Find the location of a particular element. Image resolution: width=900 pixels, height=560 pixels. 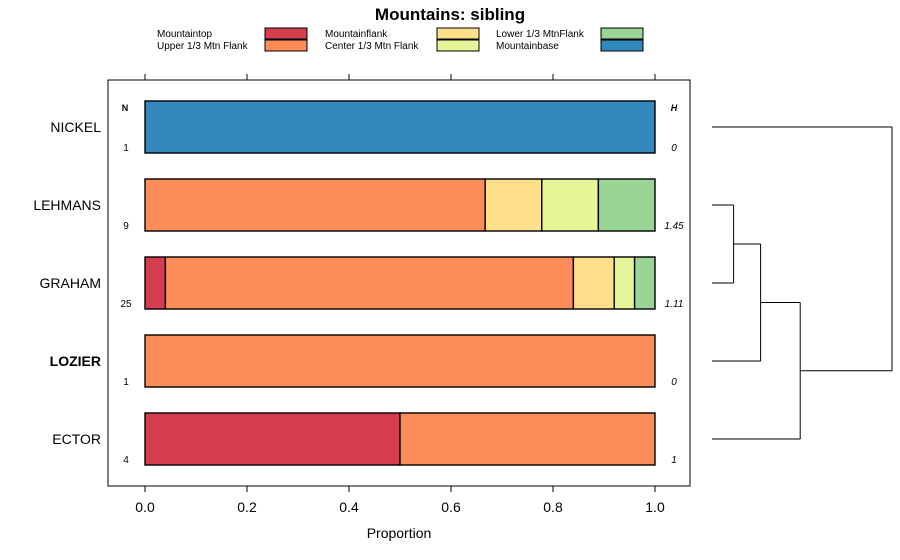

x-axis-label: Proportion is located at coordinates (399, 533).